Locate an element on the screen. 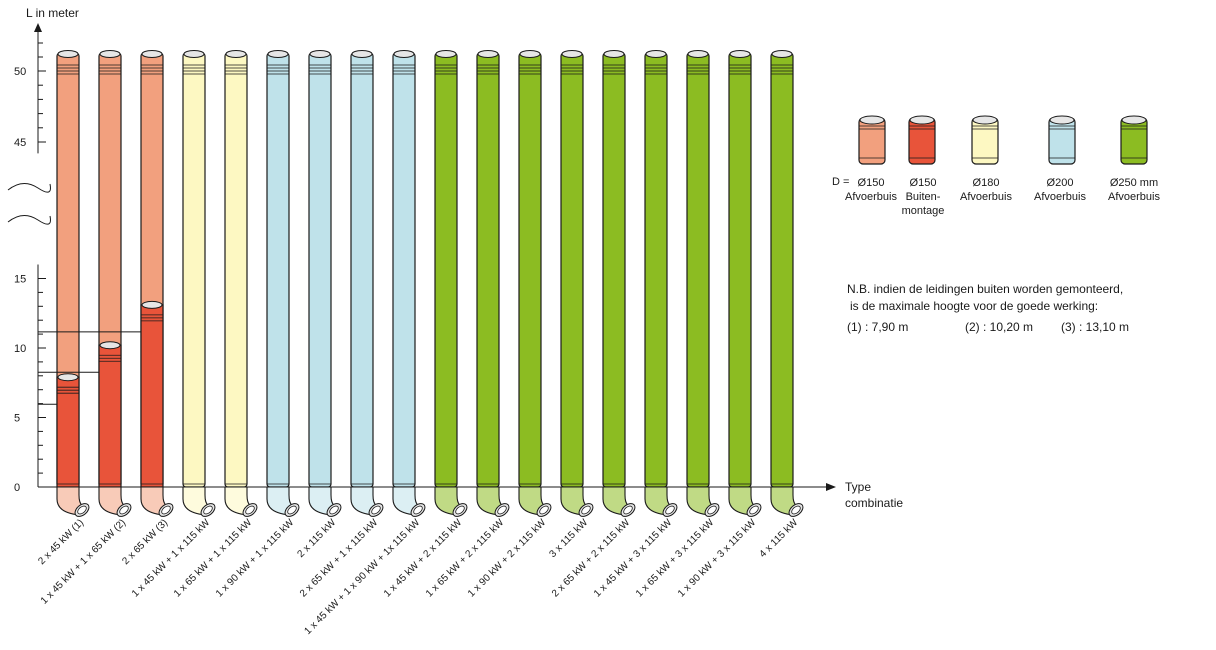  legend-label-d250: Ø250 mm Afvoerbuis is located at coordinates (1134, 190).